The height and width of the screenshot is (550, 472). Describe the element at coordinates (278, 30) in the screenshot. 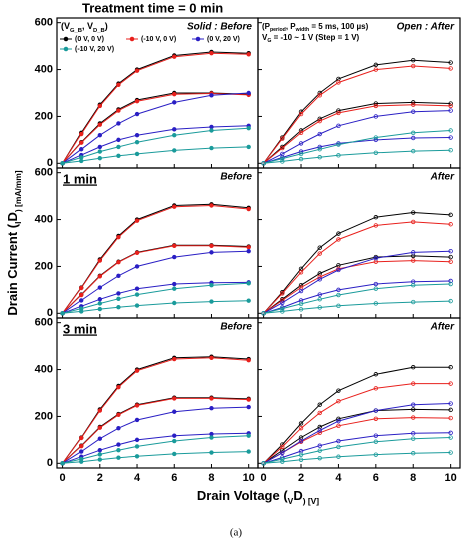

I see `subscript: period` at that location.